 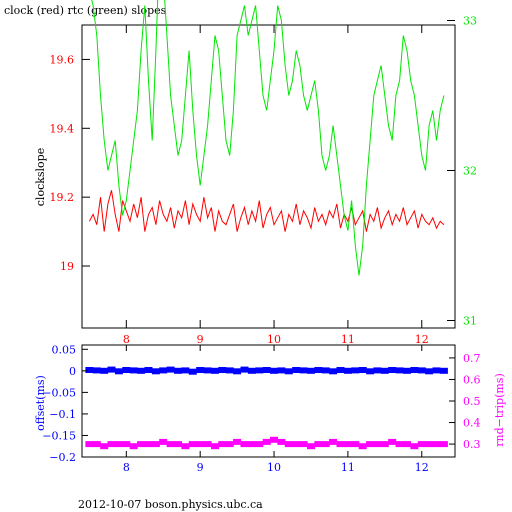 I want to click on offset-y-tick-label: 0.05, so click(x=64, y=349).